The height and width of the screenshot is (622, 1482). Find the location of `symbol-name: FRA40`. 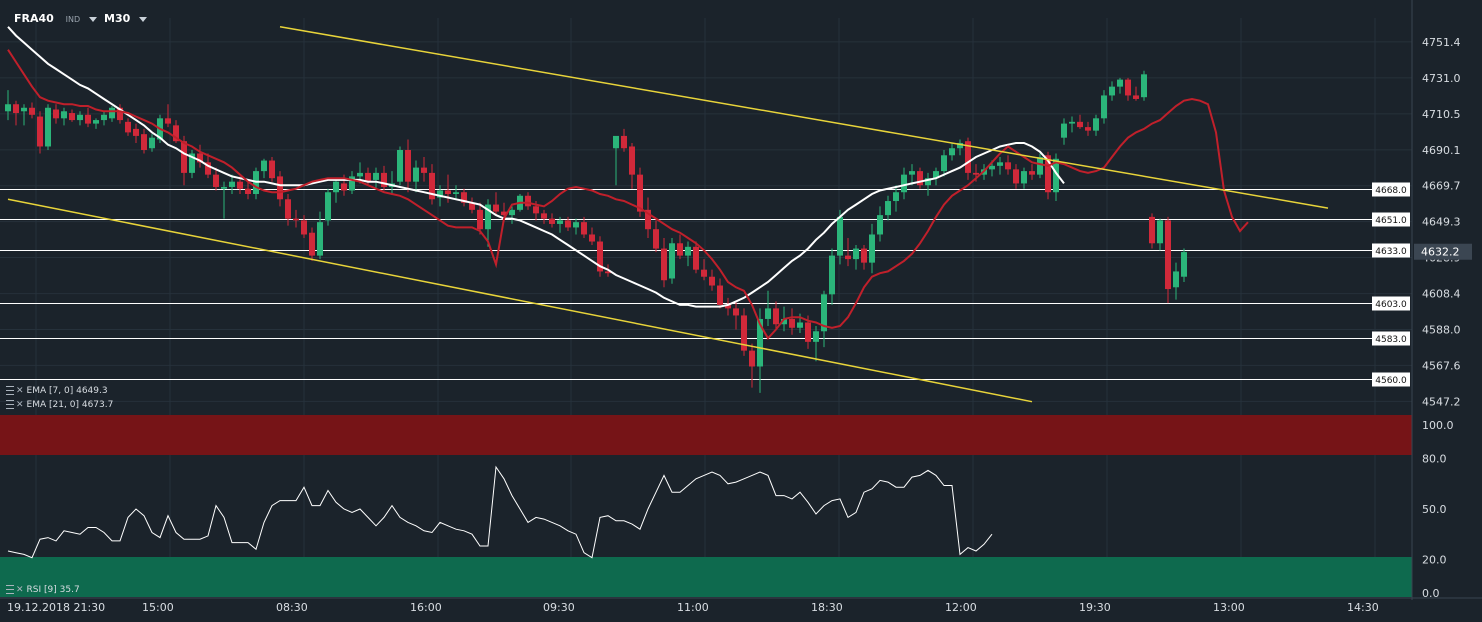

symbol-name: FRA40 is located at coordinates (34, 18).